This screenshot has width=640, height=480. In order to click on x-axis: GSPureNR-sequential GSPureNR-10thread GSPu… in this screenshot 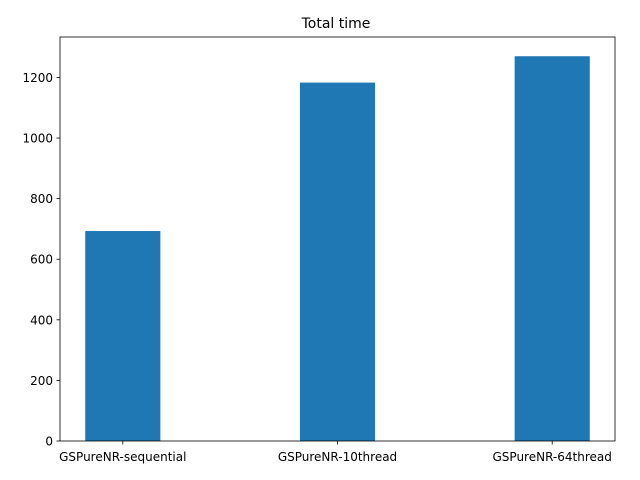, I will do `click(335, 452)`.